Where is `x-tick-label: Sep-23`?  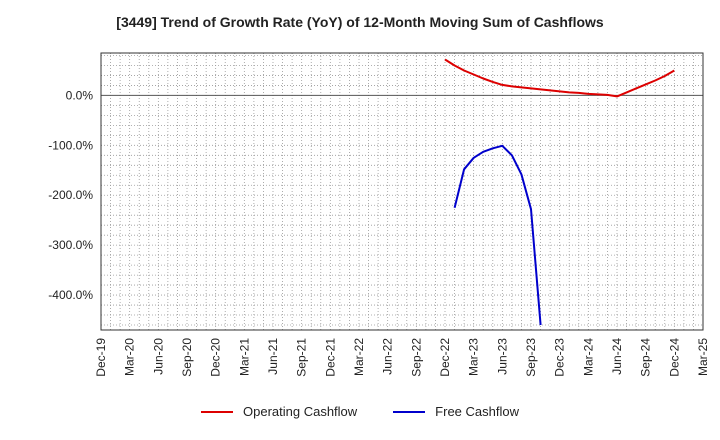 x-tick-label: Sep-23 is located at coordinates (531, 357).